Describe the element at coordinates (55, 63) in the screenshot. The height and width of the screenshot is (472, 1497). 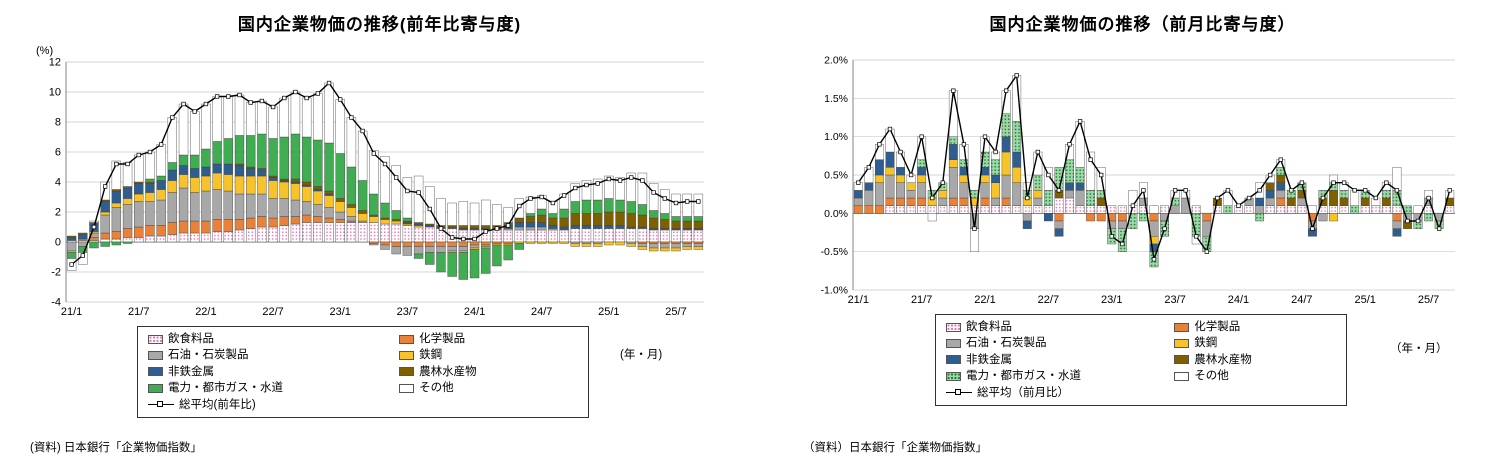
I see `svg-text: 12` at that location.